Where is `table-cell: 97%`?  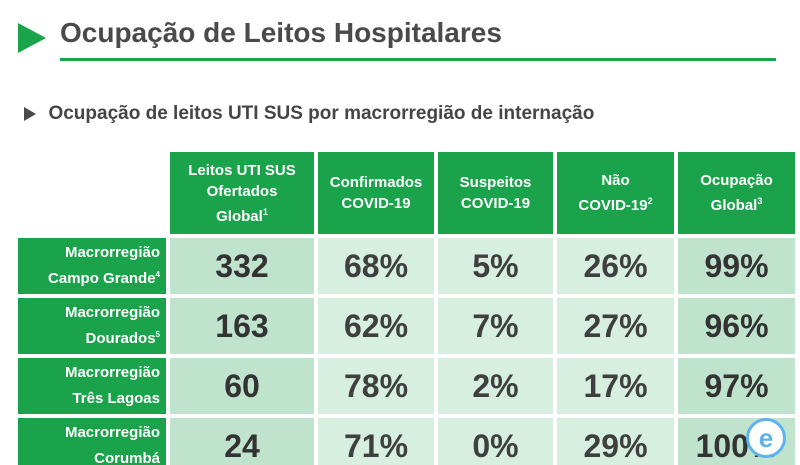
table-cell: 97% is located at coordinates (736, 386).